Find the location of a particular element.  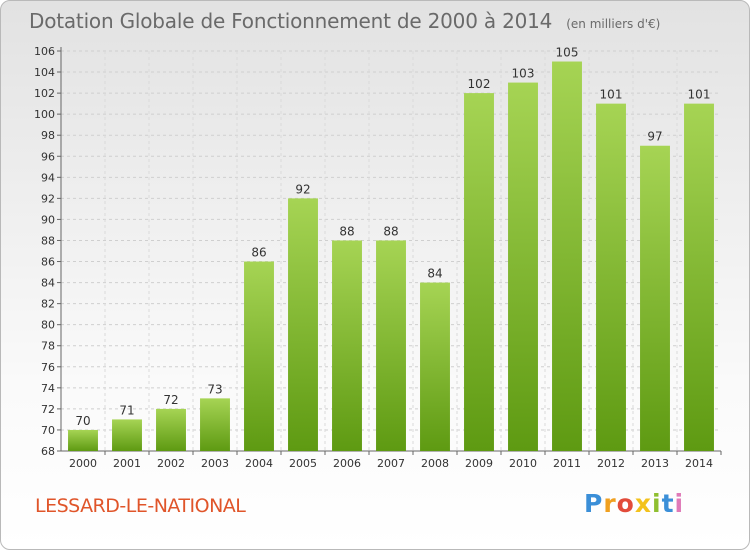

logo-letter: t is located at coordinates (668, 503).